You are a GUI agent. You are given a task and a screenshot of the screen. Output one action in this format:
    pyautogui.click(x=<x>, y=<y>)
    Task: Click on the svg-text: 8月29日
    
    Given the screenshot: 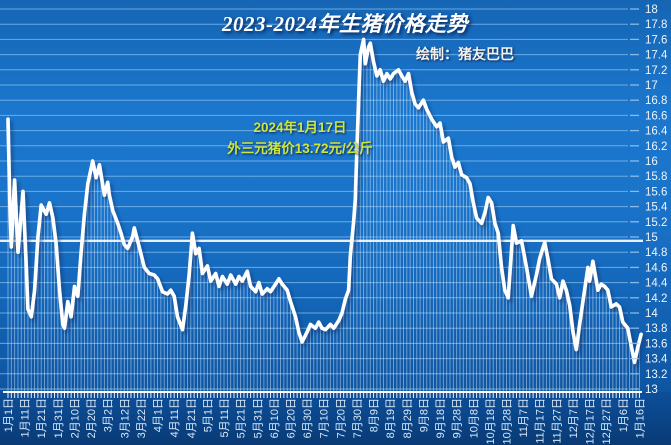 What is the action you would take?
    pyautogui.click(x=408, y=418)
    